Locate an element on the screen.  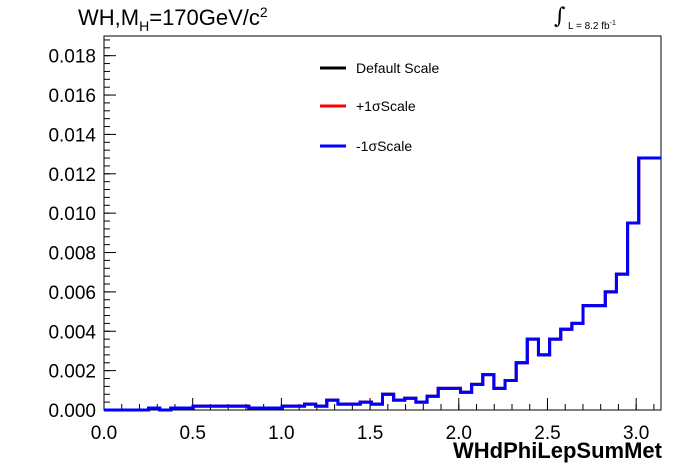
y-tick-label: 0.010 is located at coordinates (72, 214).